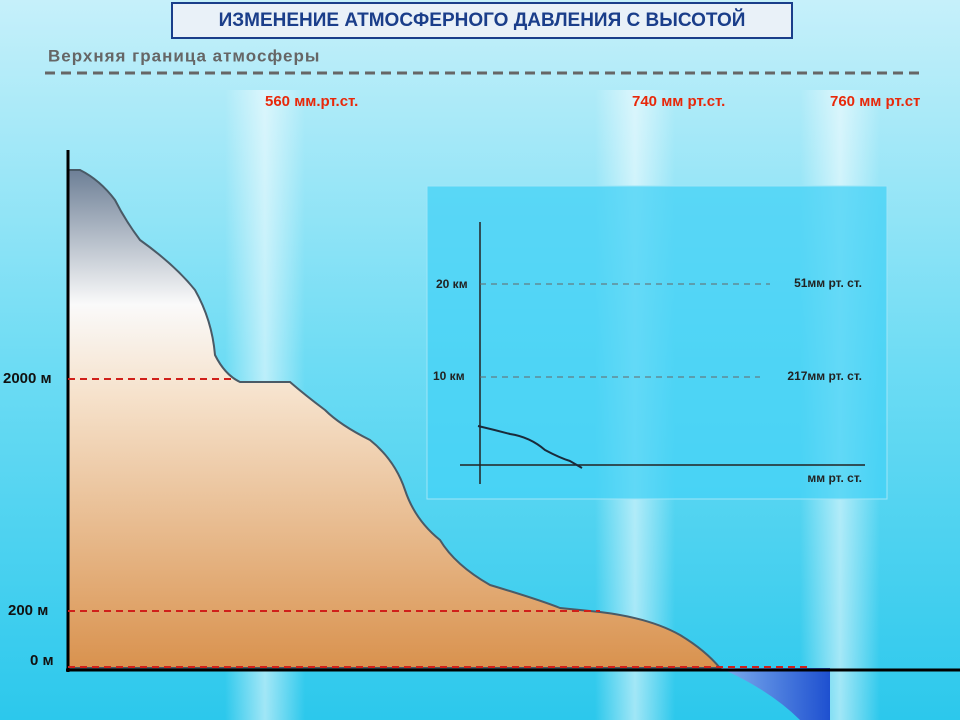 Image resolution: width=960 pixels, height=720 pixels. Describe the element at coordinates (184, 55) in the screenshot. I see `boundary-label: Верхняя граница атмосферы` at that location.